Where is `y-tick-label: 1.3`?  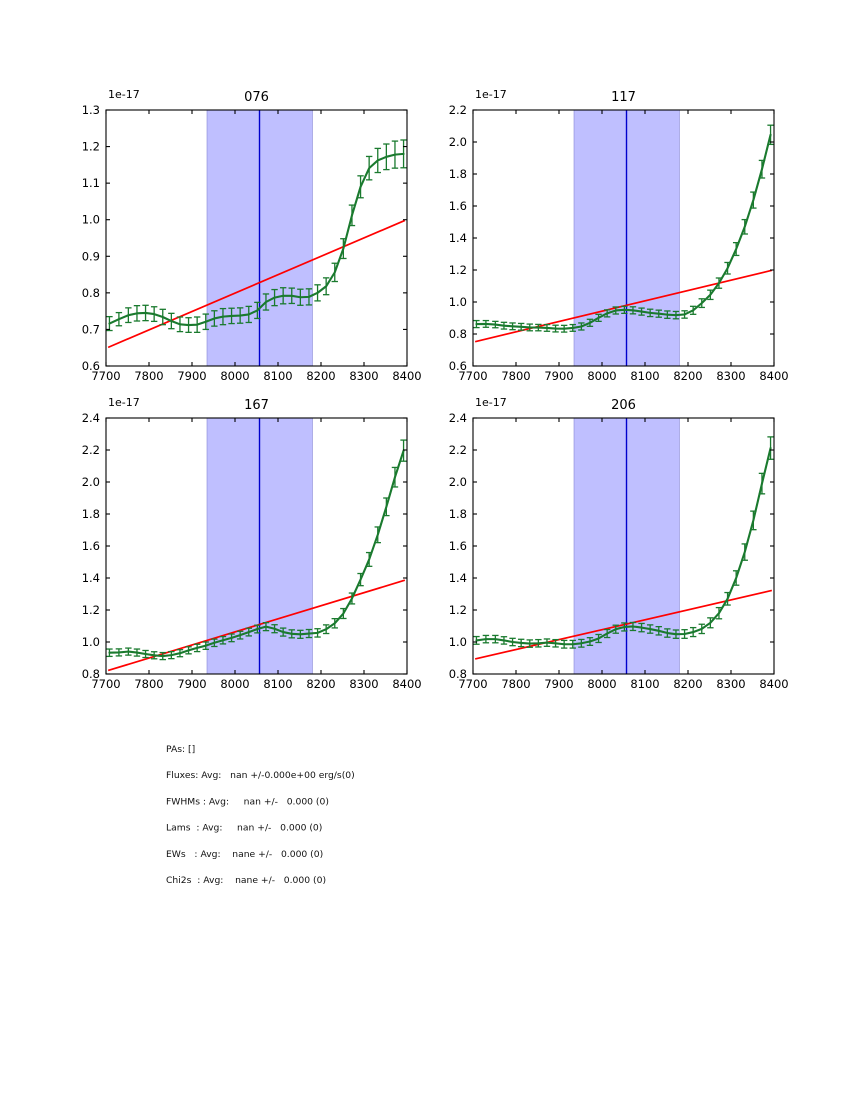 y-tick-label: 1.3 is located at coordinates (91, 110).